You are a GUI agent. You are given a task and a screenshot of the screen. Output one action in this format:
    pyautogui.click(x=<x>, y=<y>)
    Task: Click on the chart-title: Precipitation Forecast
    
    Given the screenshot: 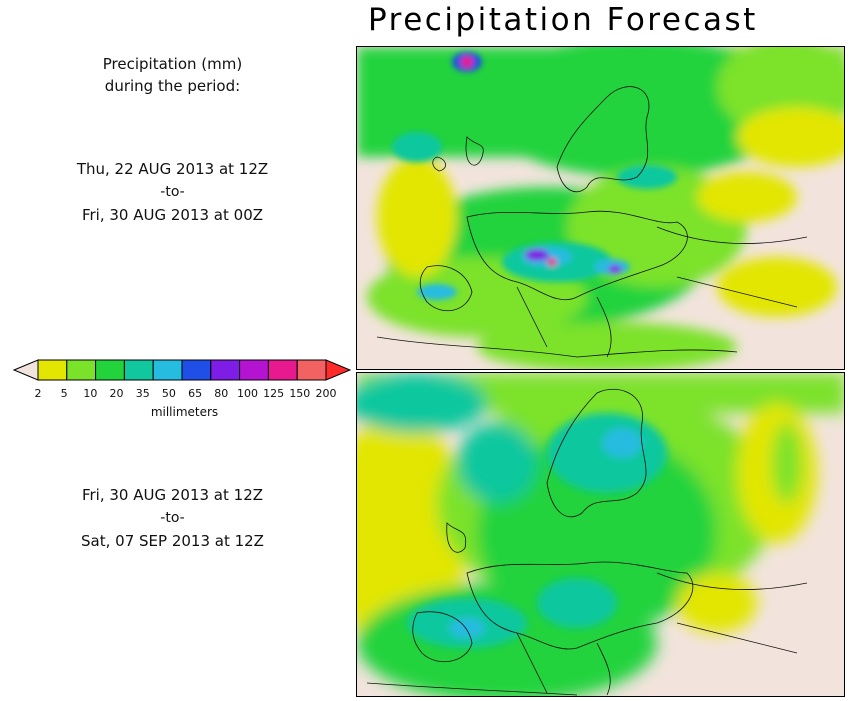 What is the action you would take?
    pyautogui.click(x=563, y=20)
    